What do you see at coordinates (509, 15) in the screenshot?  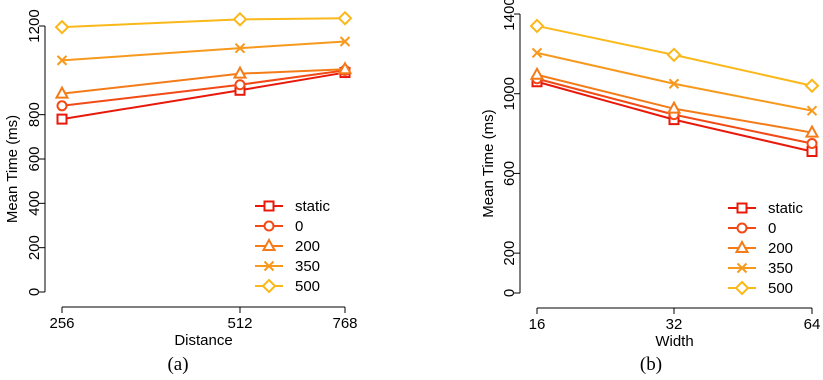 I see `y-tick-label: 1400` at bounding box center [509, 15].